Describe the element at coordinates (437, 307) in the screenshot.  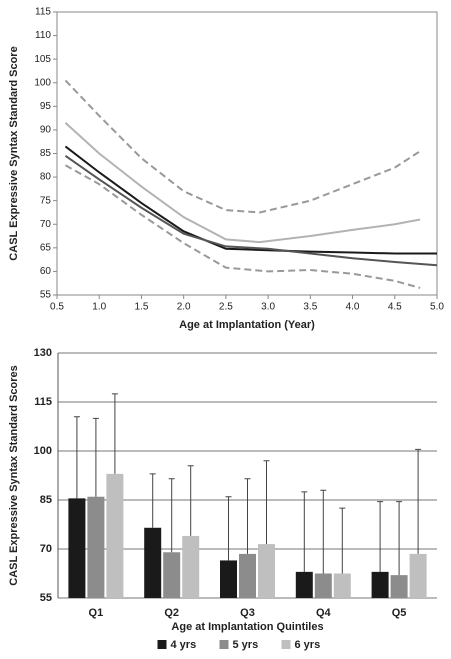
I see `x-tick-label: 5.0` at that location.